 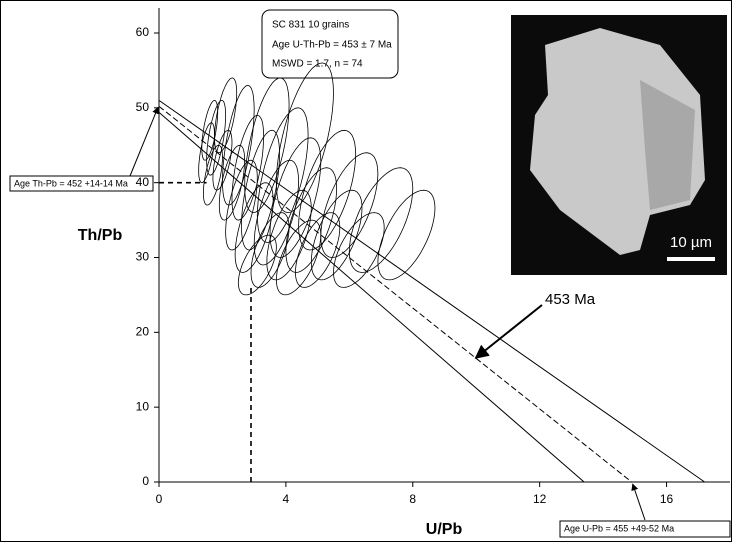 What do you see at coordinates (667, 145) in the screenshot?
I see `grain-zone` at bounding box center [667, 145].